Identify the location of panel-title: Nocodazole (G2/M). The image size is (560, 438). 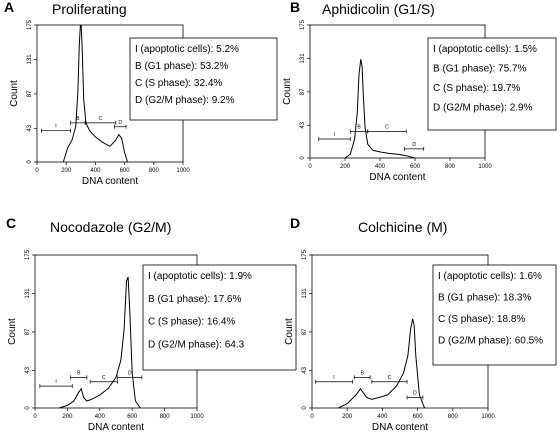
(110, 227).